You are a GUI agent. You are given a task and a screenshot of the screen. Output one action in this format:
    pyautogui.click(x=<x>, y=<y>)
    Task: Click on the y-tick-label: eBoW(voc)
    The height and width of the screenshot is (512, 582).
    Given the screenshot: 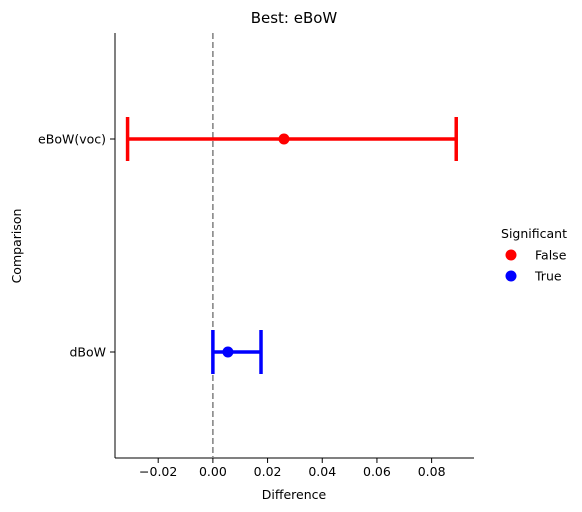 What is the action you would take?
    pyautogui.click(x=72, y=139)
    